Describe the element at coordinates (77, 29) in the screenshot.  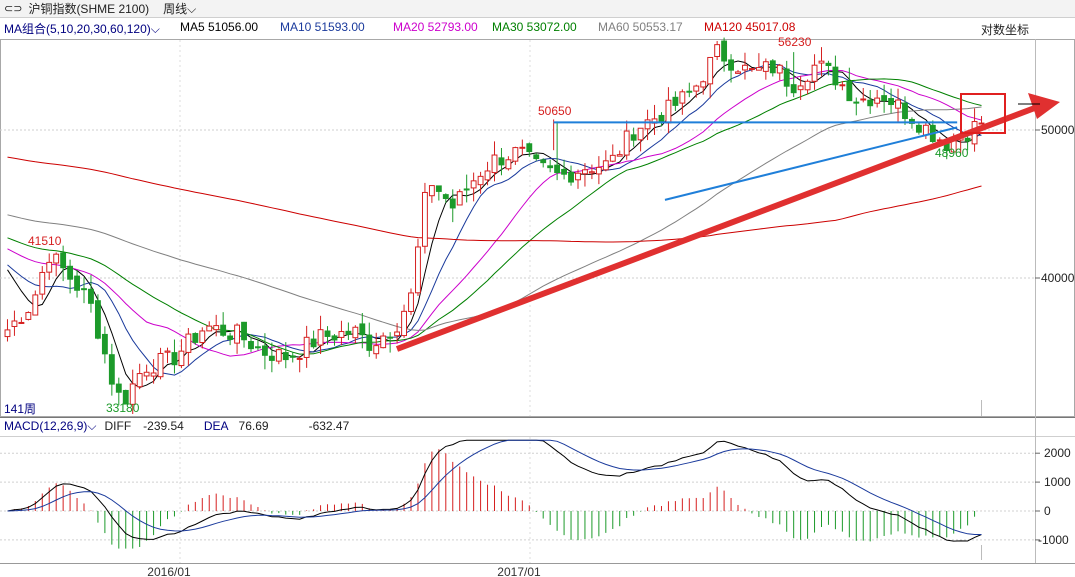
I see `ma-group-label: MA组合(5,10,20,30,60,120)` at that location.